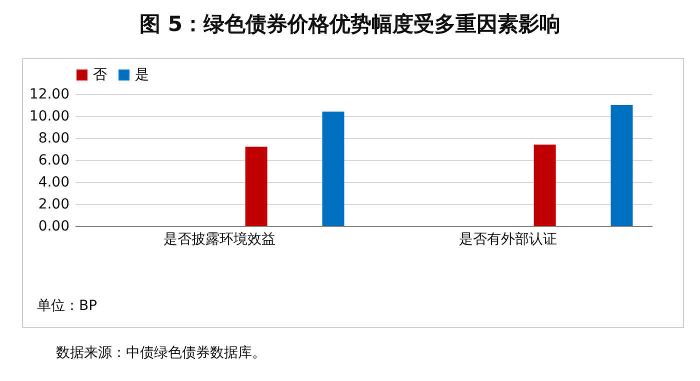 The image size is (700, 381). What do you see at coordinates (54, 226) in the screenshot?
I see `y-tick-label: 0.00` at bounding box center [54, 226].